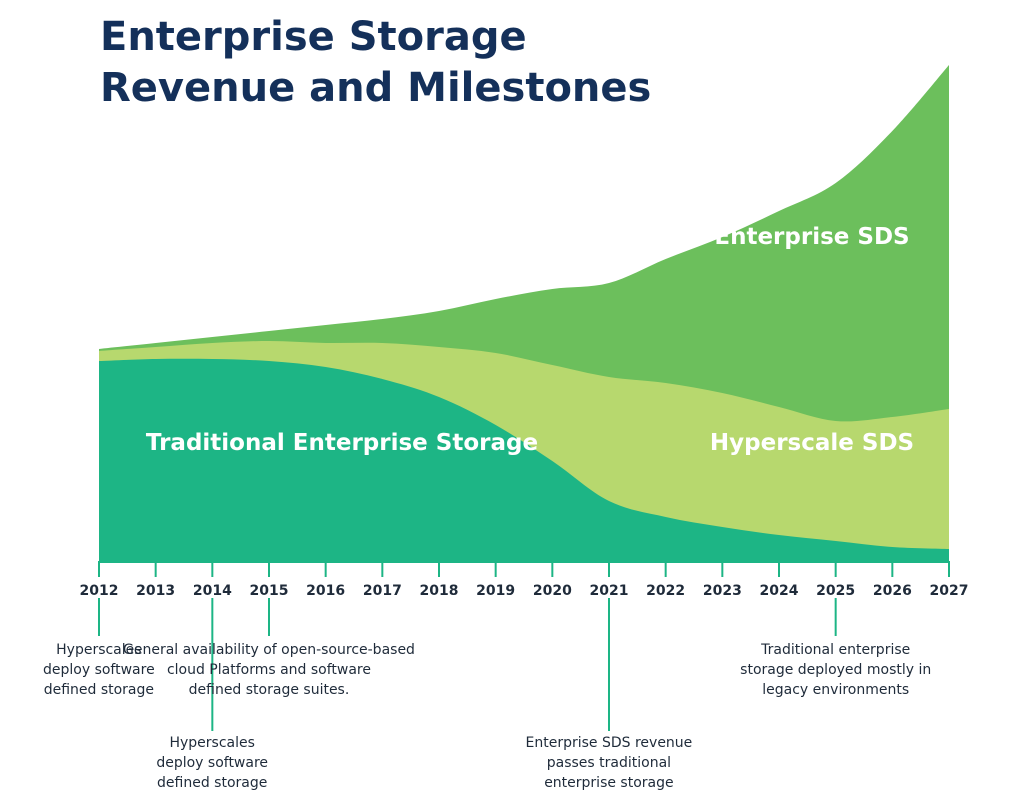 The width and height of the screenshot is (1024, 796). I want to click on x-tick-label: 2025, so click(835, 591).